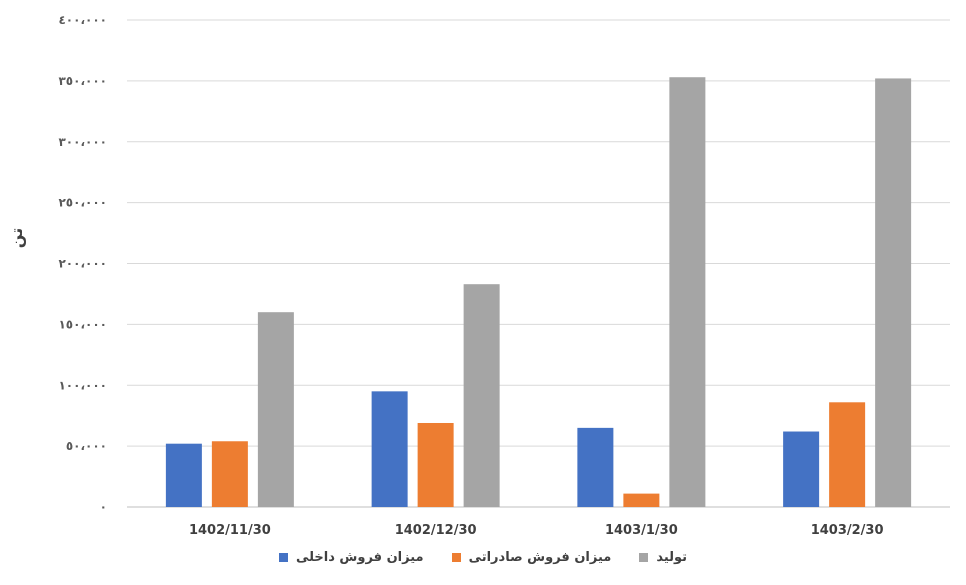 This screenshot has height=585, width=966. I want to click on y-axis-label: تن, so click(16, 238).